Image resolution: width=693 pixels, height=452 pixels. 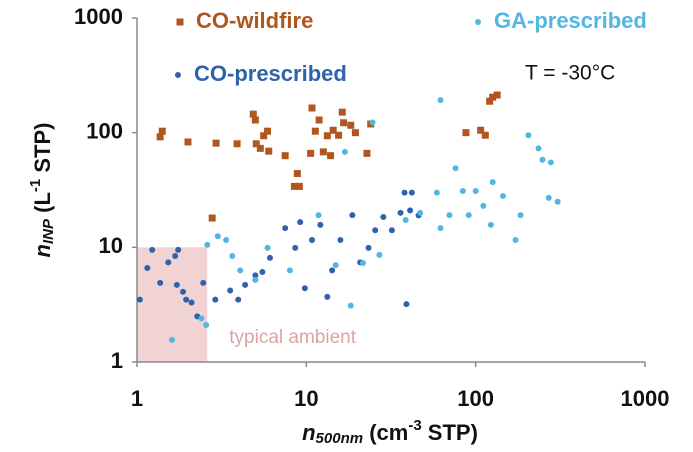 I want to click on x-unit-start: (cm, so click(x=385, y=432).